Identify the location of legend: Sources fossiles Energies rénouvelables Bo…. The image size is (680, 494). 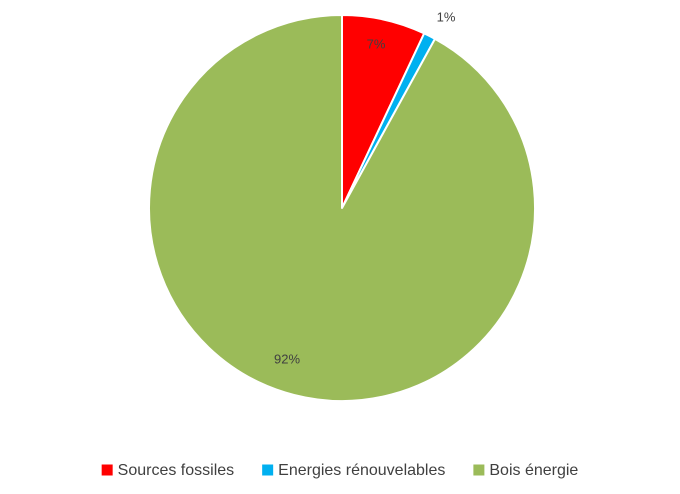
(339, 470).